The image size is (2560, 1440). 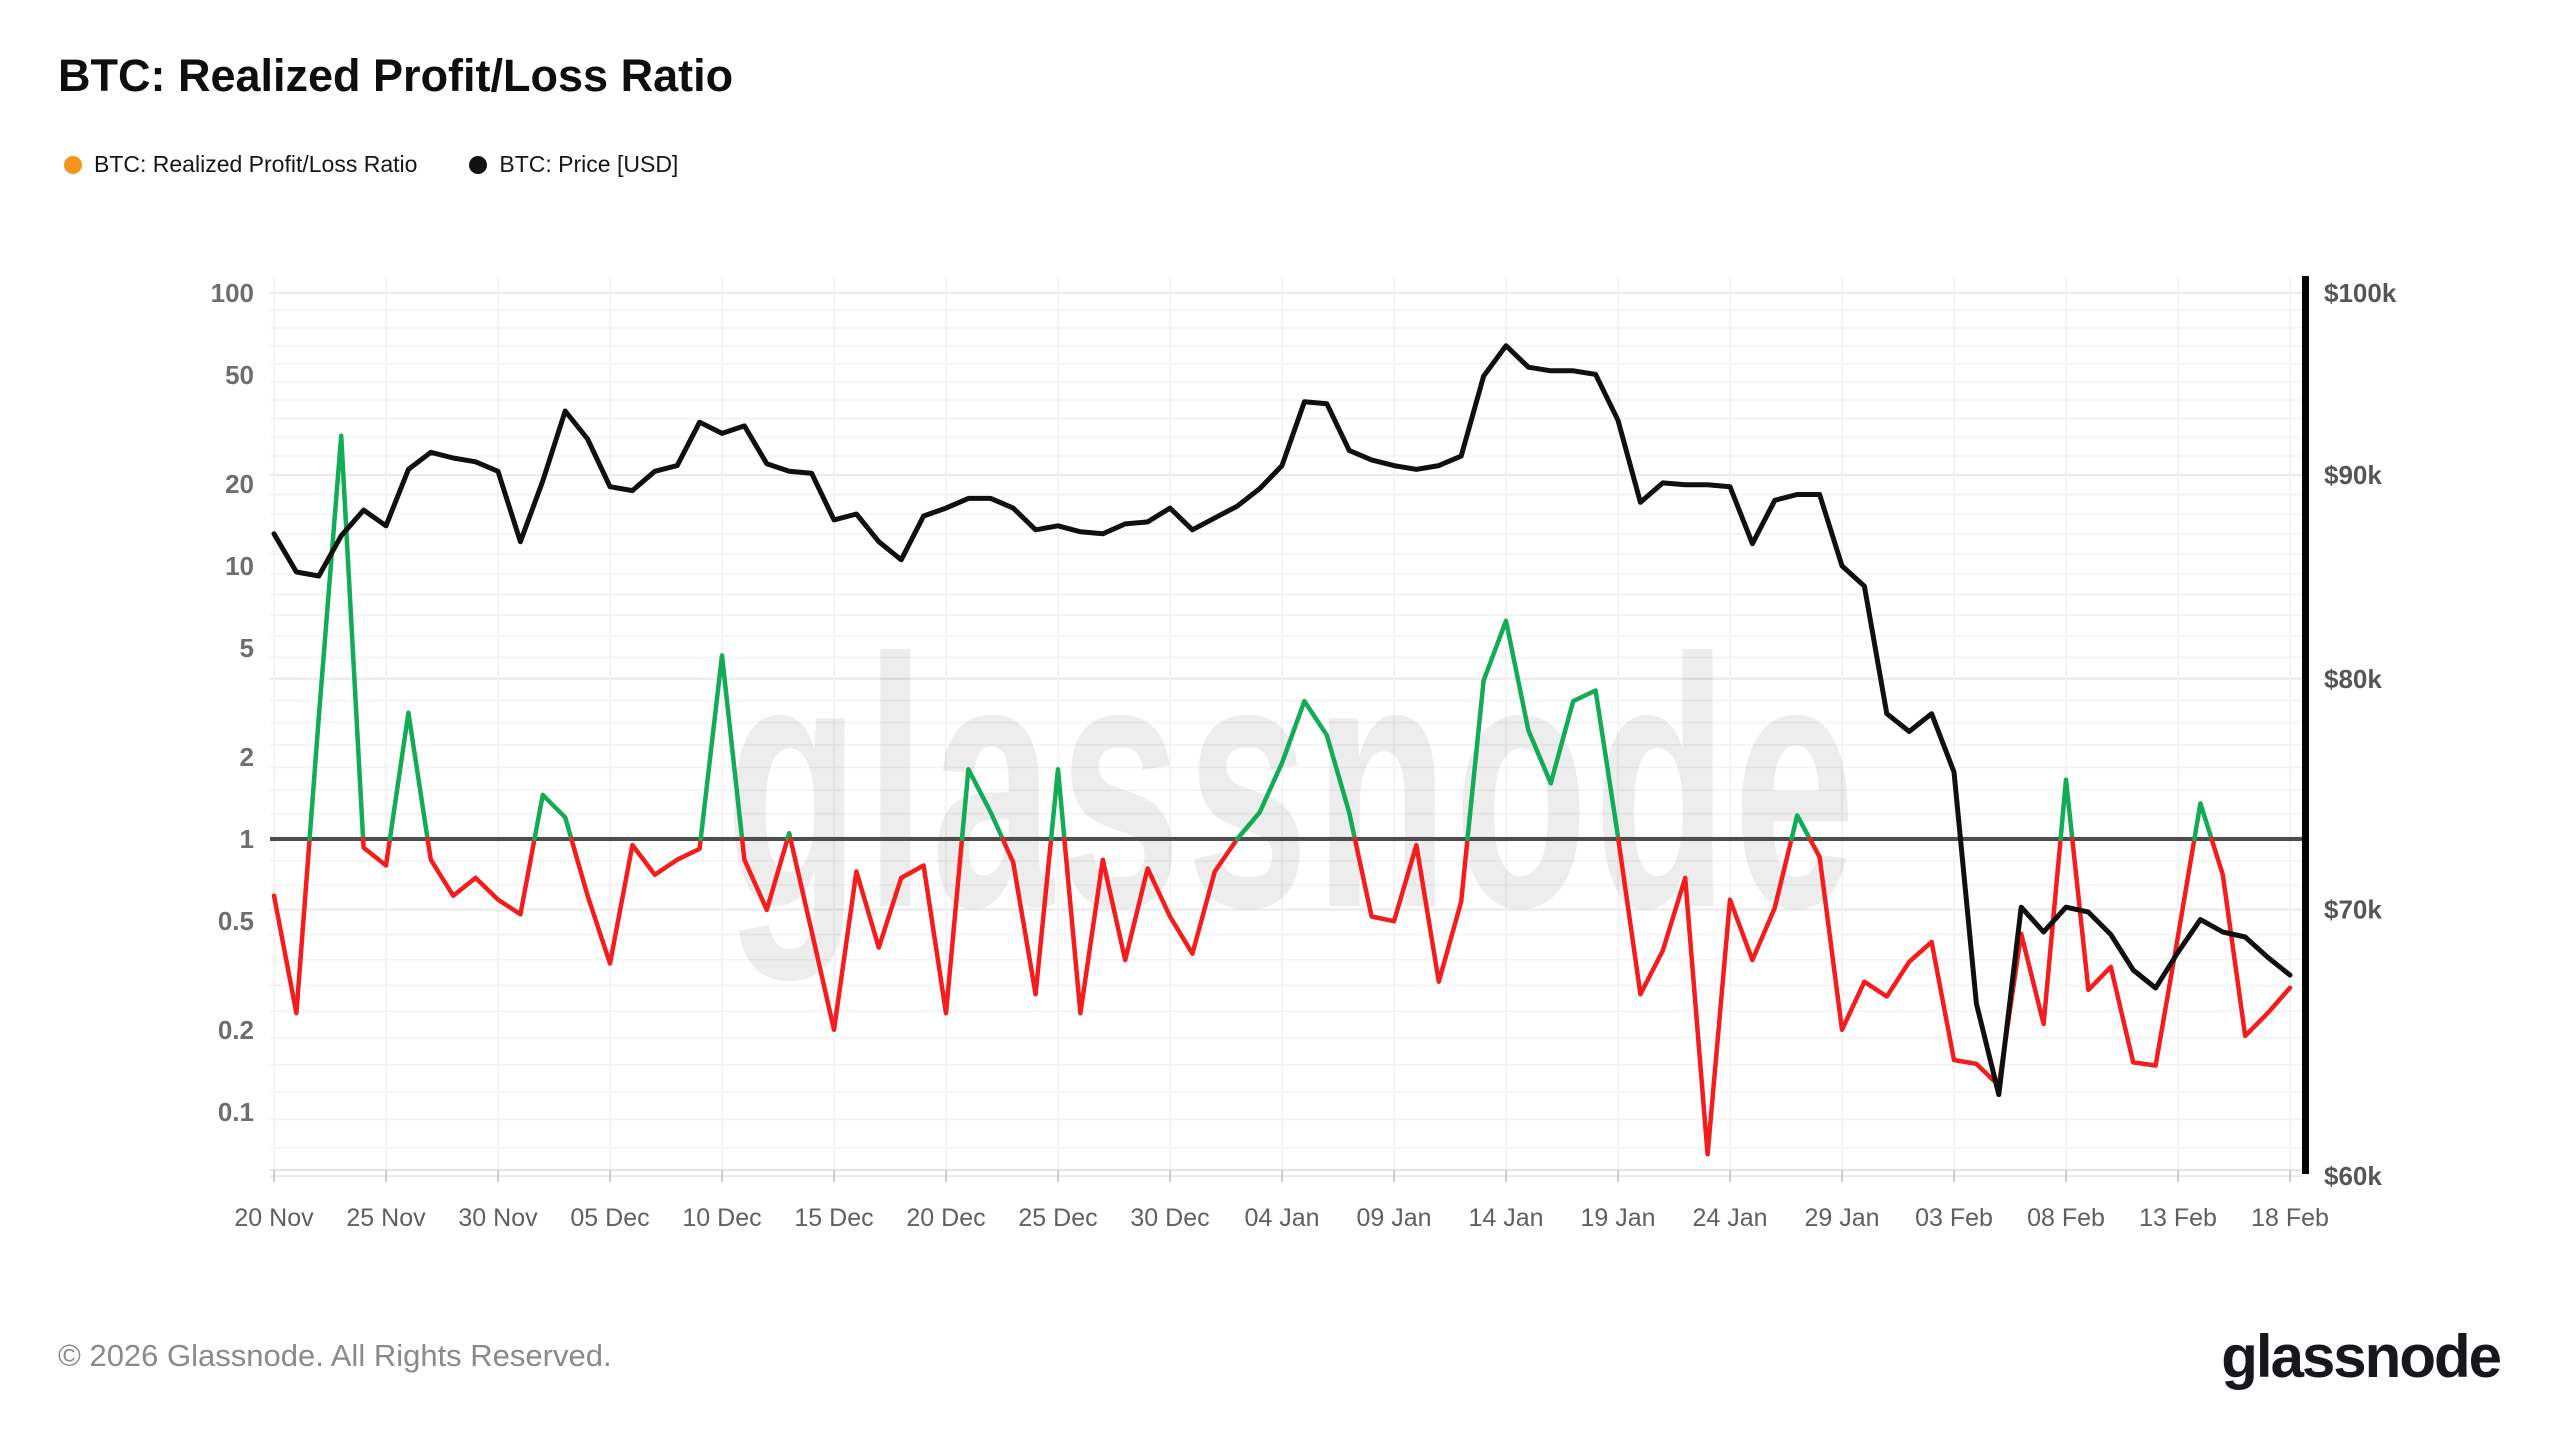 What do you see at coordinates (236, 1112) in the screenshot?
I see `svg-text: 0.1` at bounding box center [236, 1112].